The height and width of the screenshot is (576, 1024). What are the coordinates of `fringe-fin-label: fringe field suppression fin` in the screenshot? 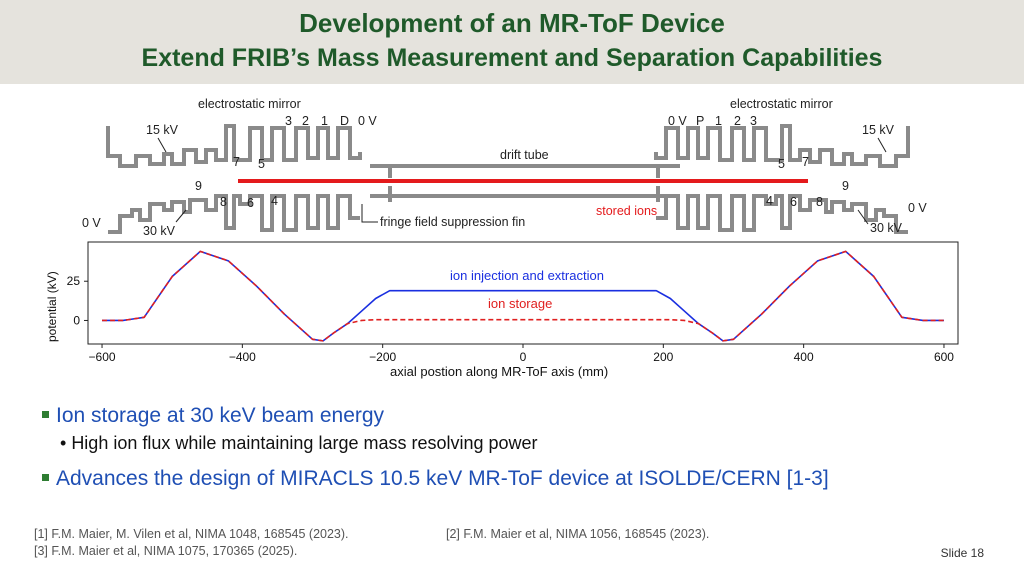 It's located at (452, 222).